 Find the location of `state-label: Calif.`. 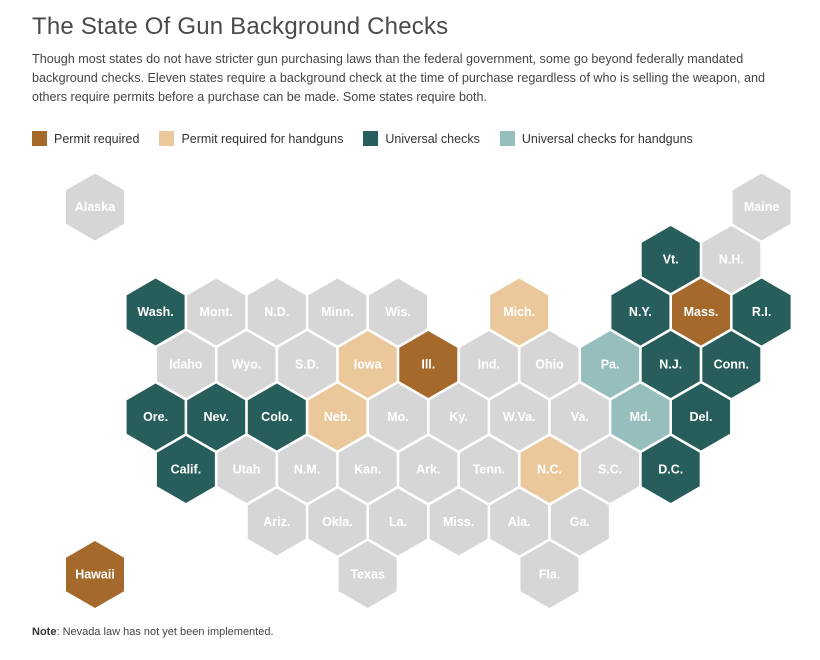

state-label: Calif. is located at coordinates (186, 470).